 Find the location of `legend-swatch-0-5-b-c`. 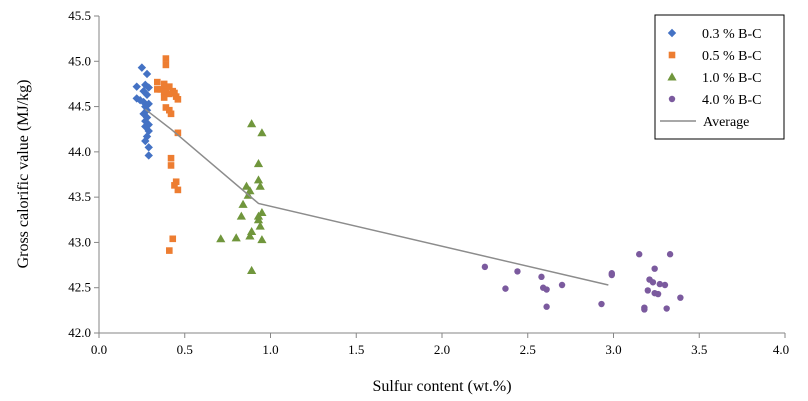

legend-swatch-0-5-b-c is located at coordinates (672, 55).